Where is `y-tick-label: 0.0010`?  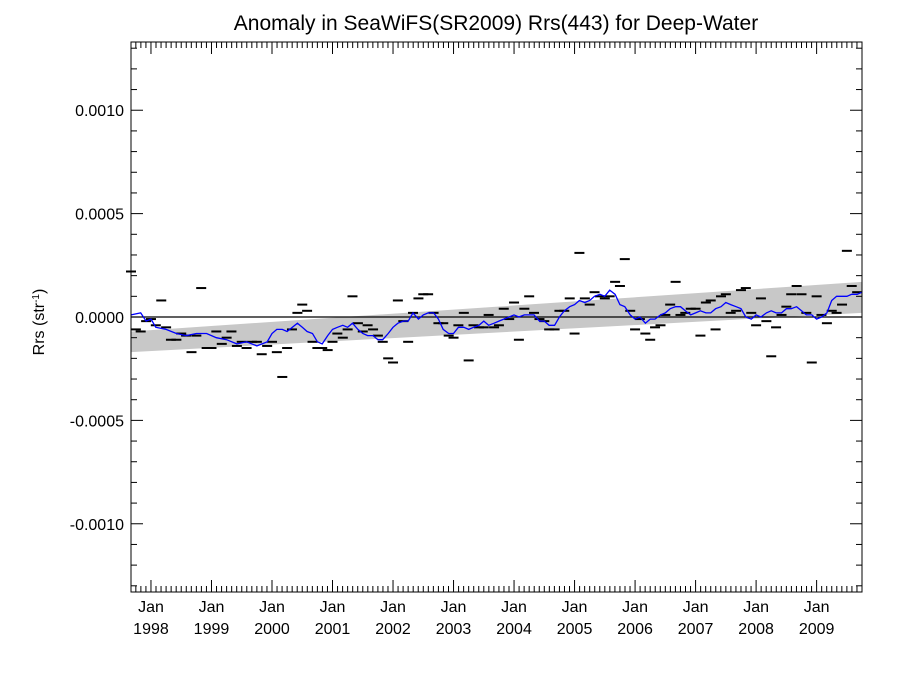 y-tick-label: 0.0010 is located at coordinates (99, 111).